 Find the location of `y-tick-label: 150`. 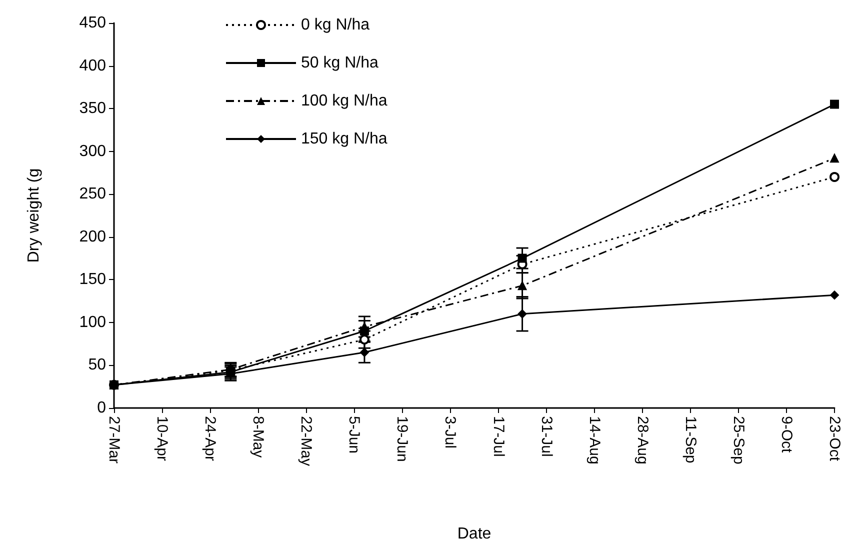

y-tick-label: 150 is located at coordinates (92, 279).